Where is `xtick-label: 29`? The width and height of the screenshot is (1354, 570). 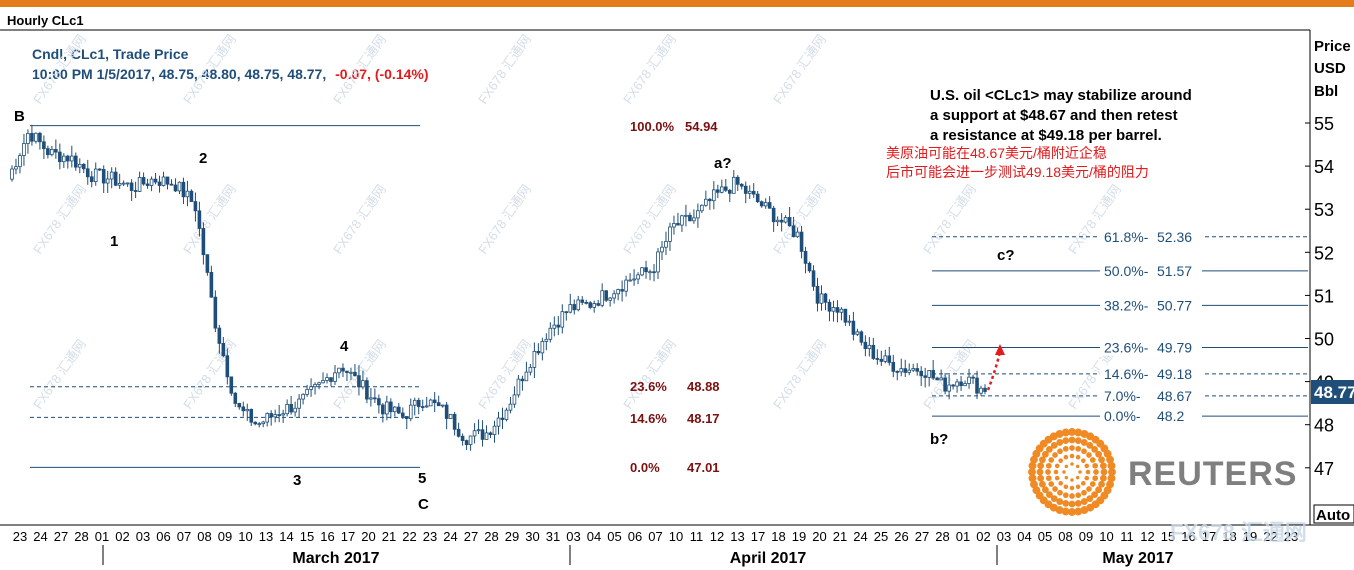
xtick-label: 29 is located at coordinates (512, 536).